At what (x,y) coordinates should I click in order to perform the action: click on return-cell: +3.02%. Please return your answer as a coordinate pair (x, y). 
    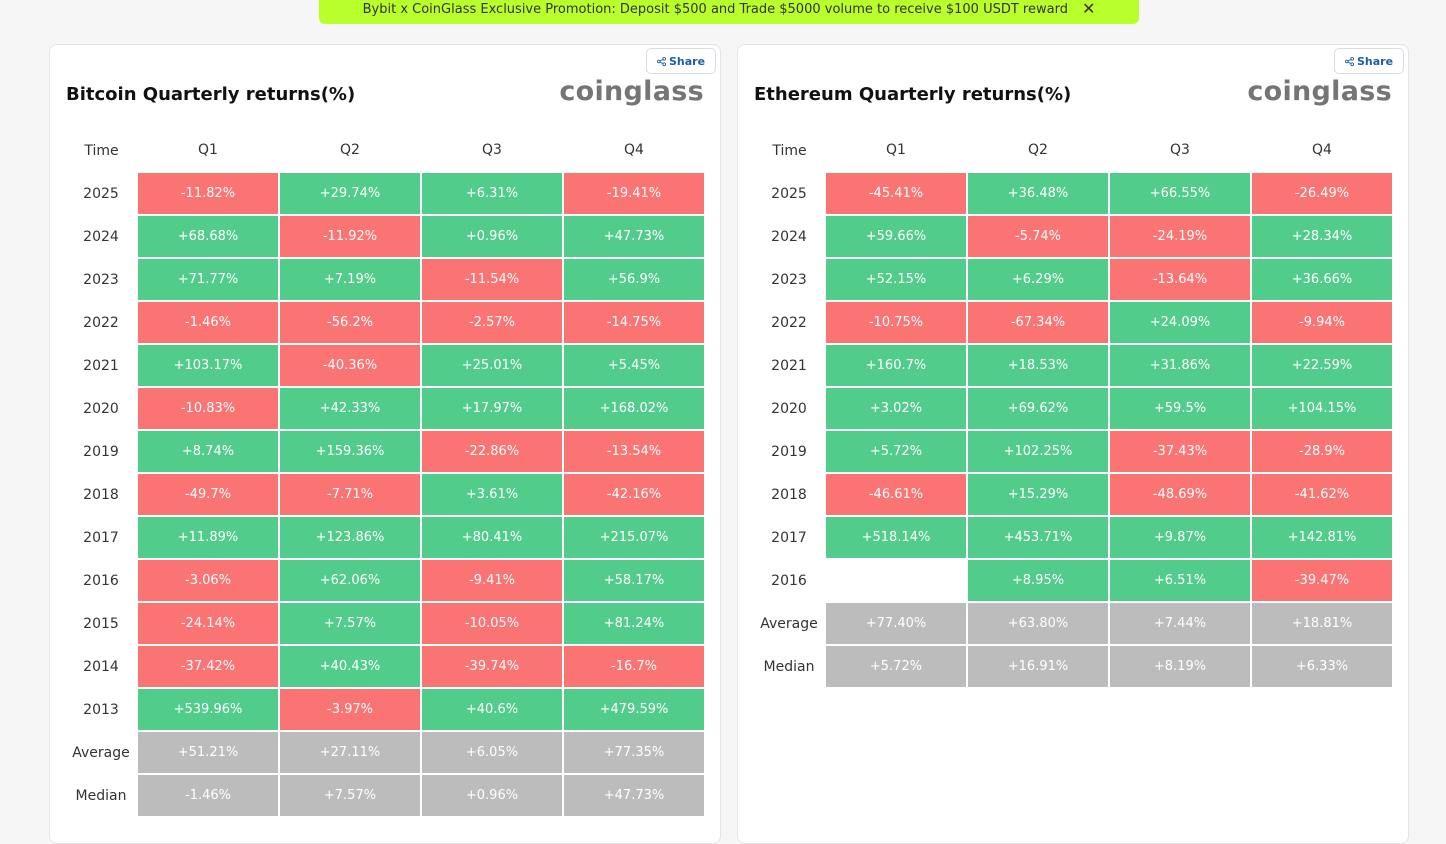
    Looking at the image, I should click on (896, 408).